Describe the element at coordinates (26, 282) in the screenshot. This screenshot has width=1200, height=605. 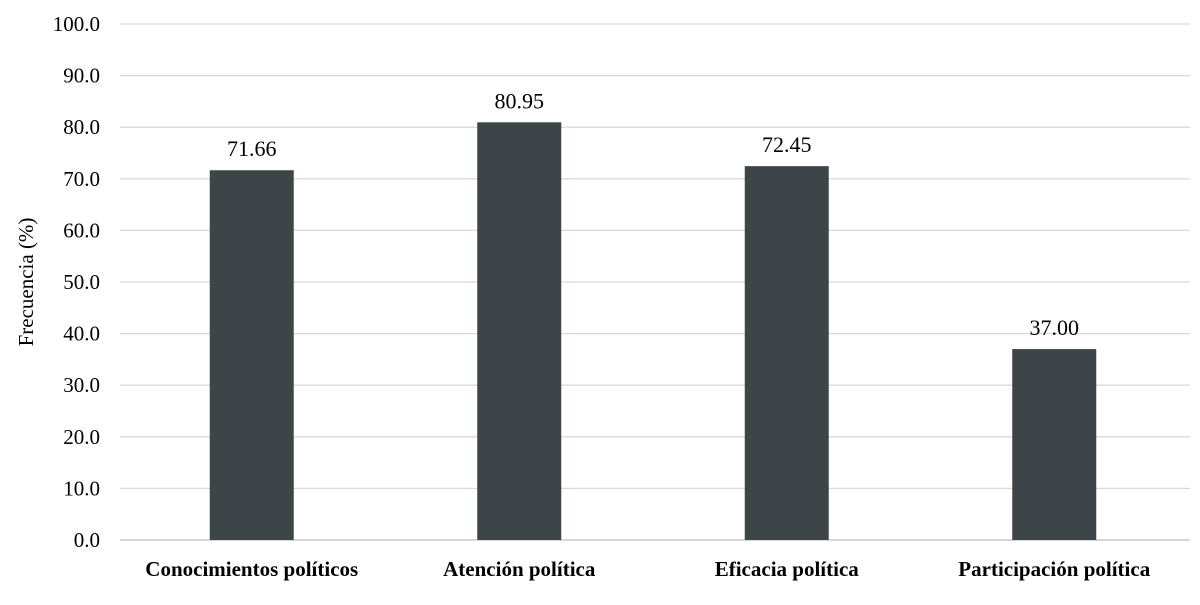
I see `y-axis-title: Frecuencia (%)` at that location.